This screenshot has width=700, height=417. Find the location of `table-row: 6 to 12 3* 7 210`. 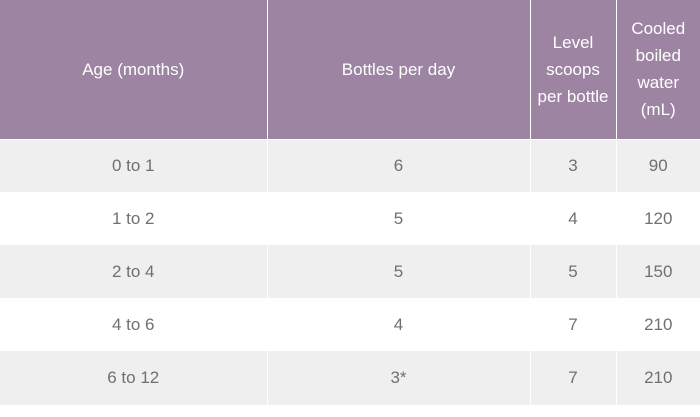

table-row: 6 to 12 3* 7 210 is located at coordinates (350, 378).